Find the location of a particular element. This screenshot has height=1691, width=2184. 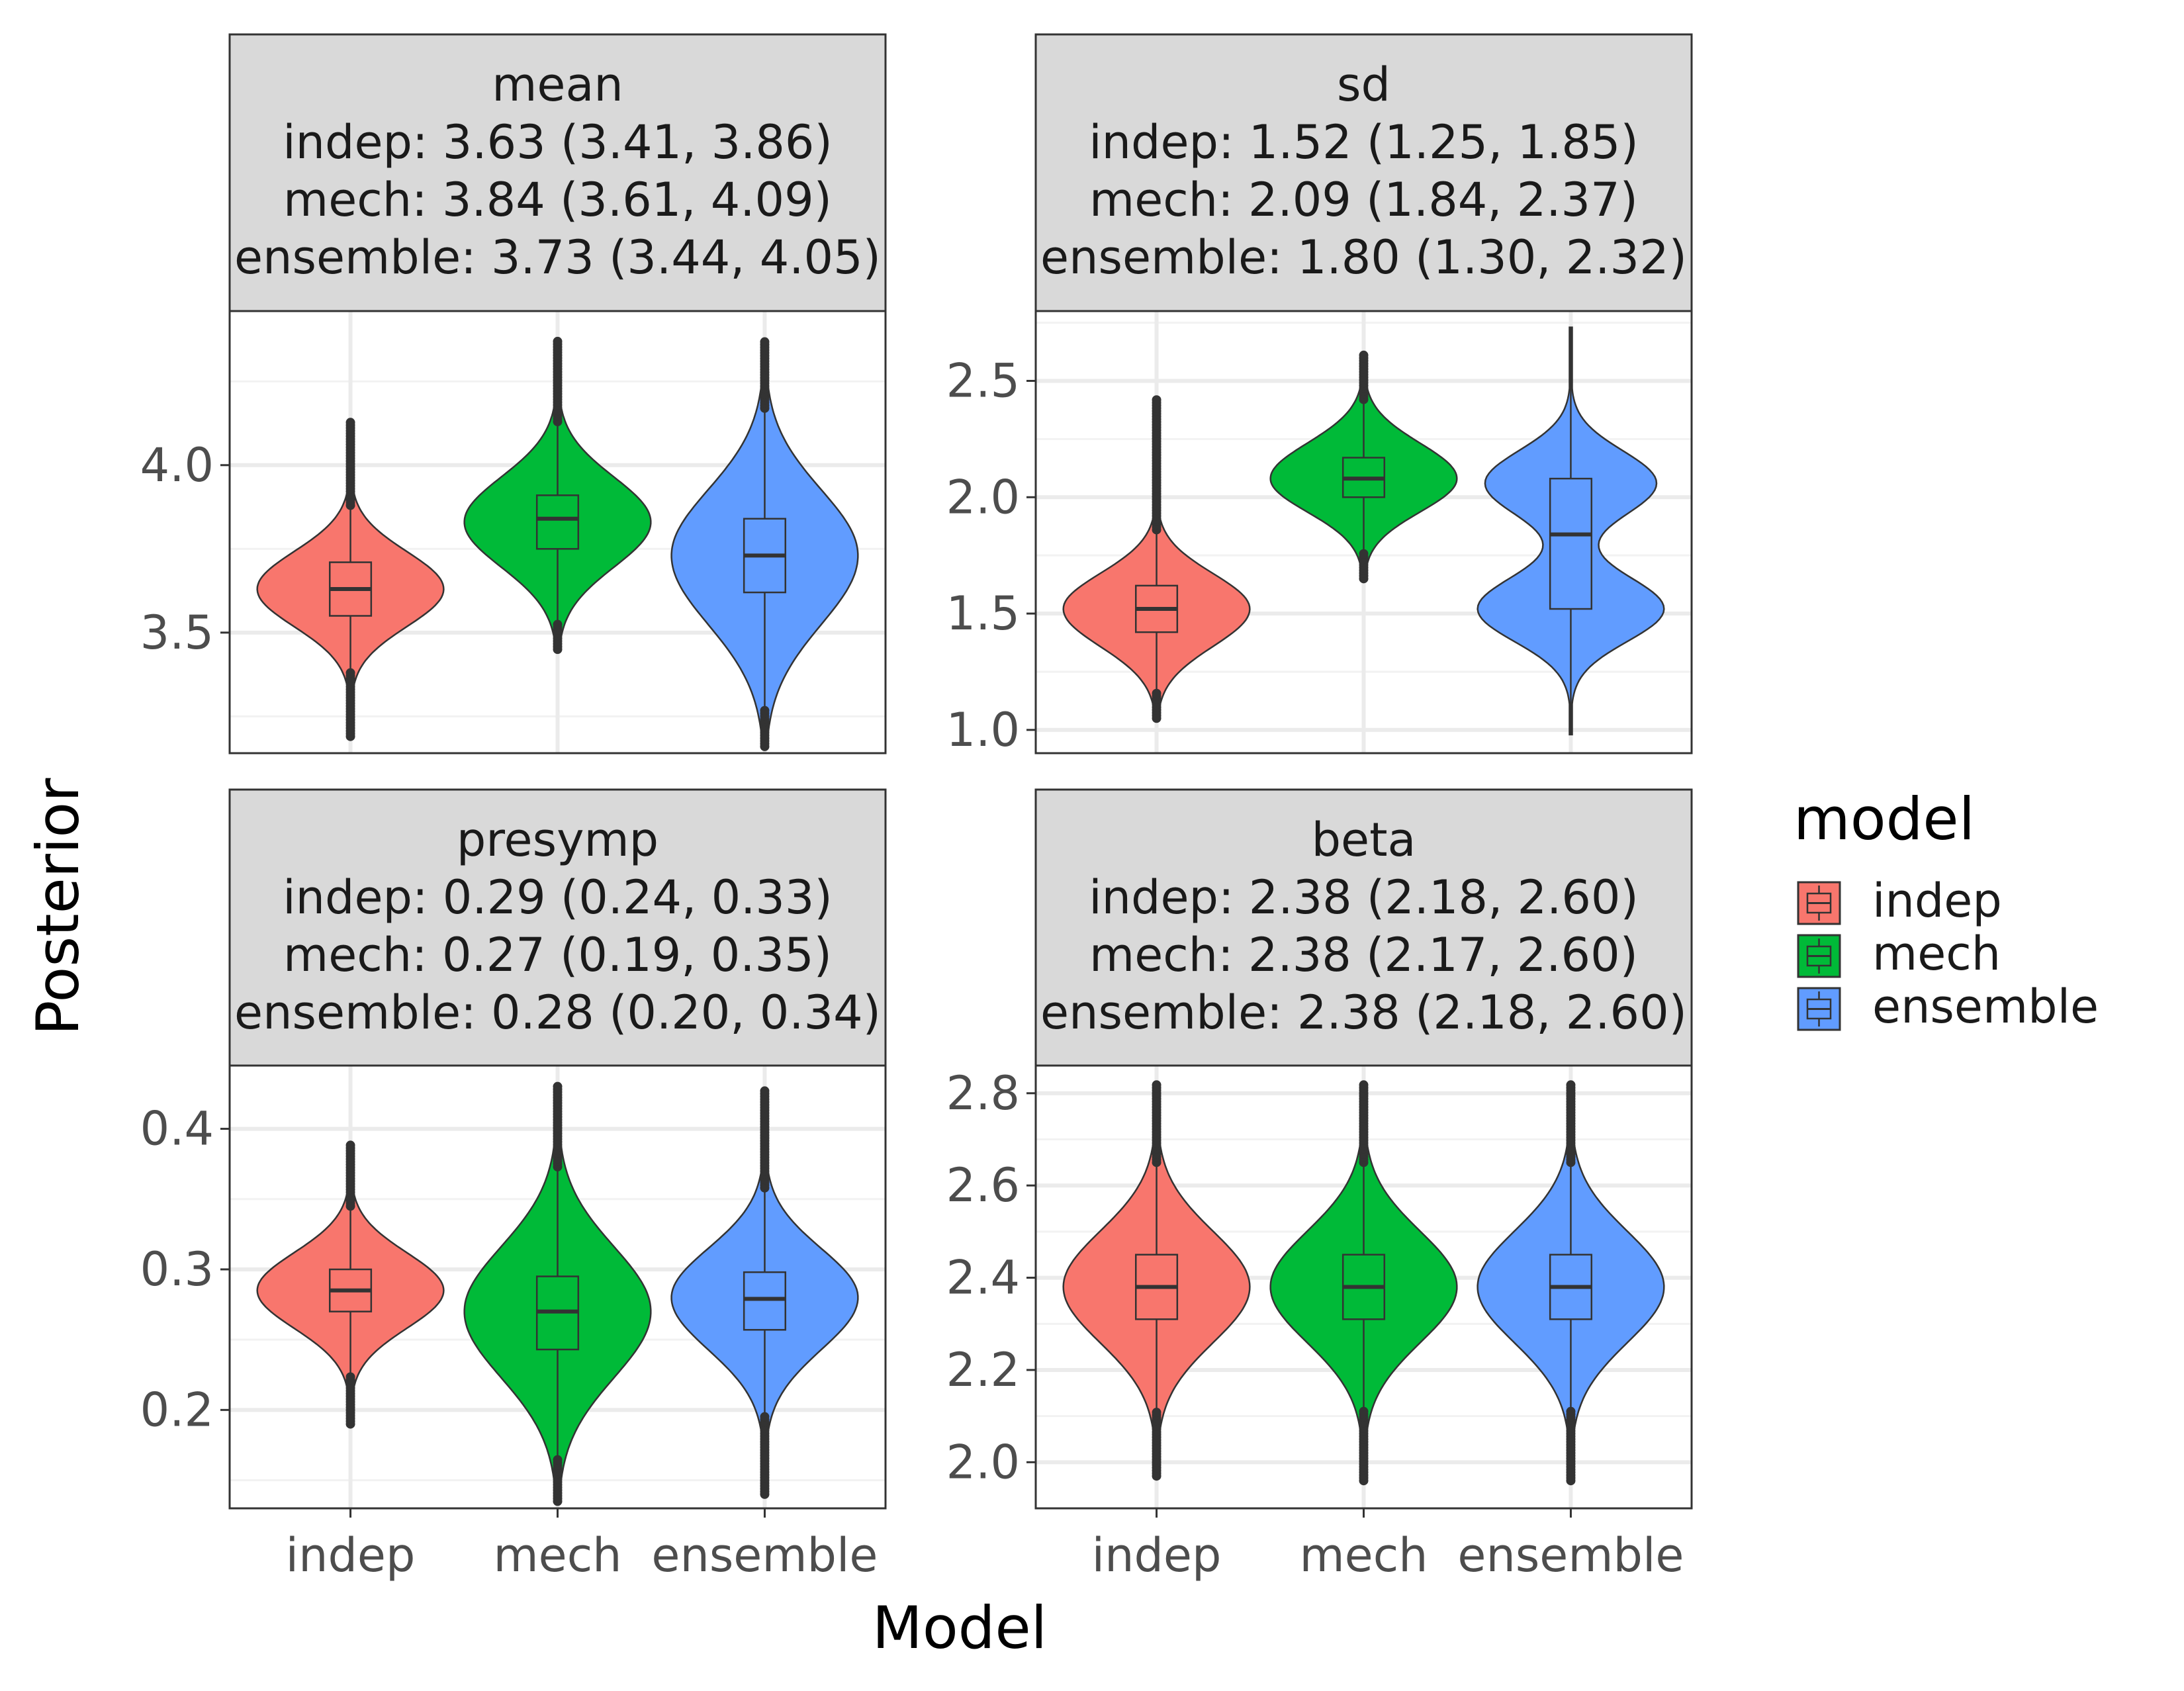

strip-summary-line: indep: 0.29 (0.24, 0.33) is located at coordinates (558, 897).